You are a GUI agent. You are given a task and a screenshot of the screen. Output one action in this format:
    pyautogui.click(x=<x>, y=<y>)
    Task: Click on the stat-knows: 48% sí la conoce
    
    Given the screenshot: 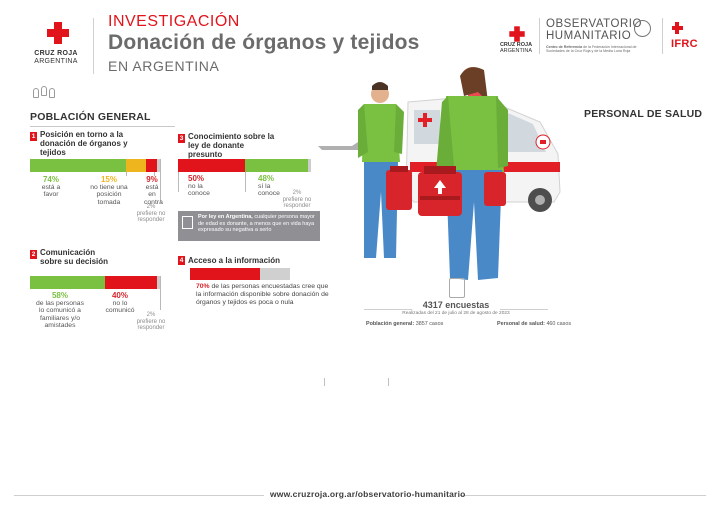 What is the action you would take?
    pyautogui.click(x=268, y=186)
    